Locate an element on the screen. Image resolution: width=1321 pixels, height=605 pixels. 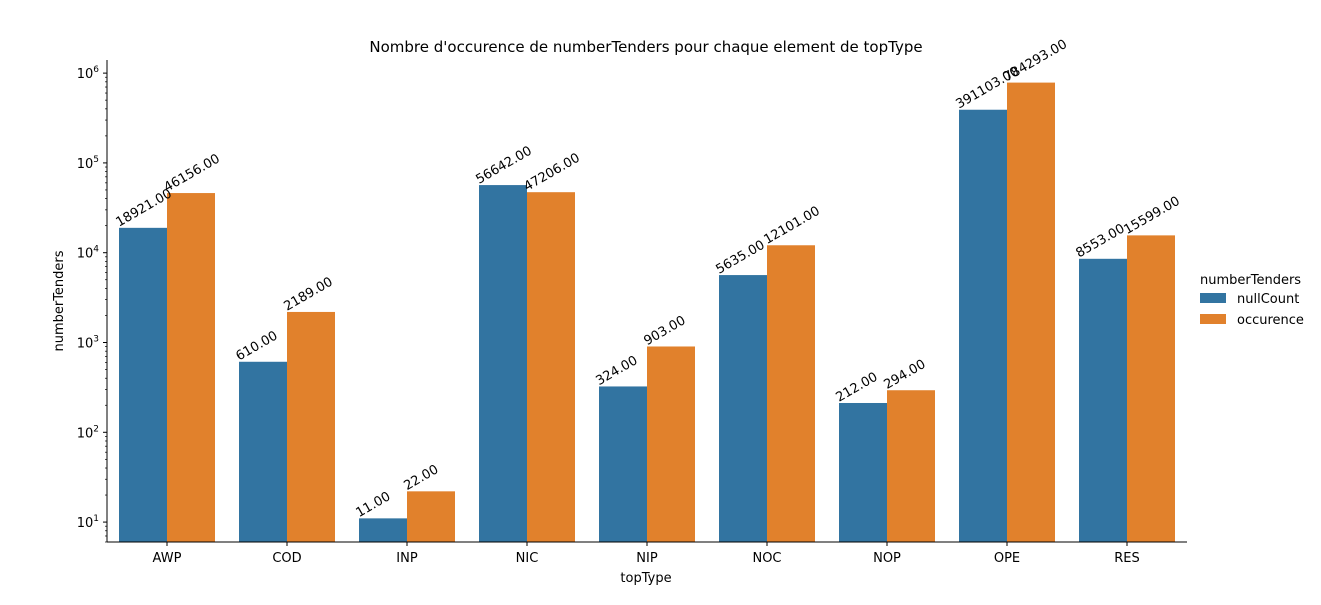
bar-nullCount-RES is located at coordinates (1103, 400).